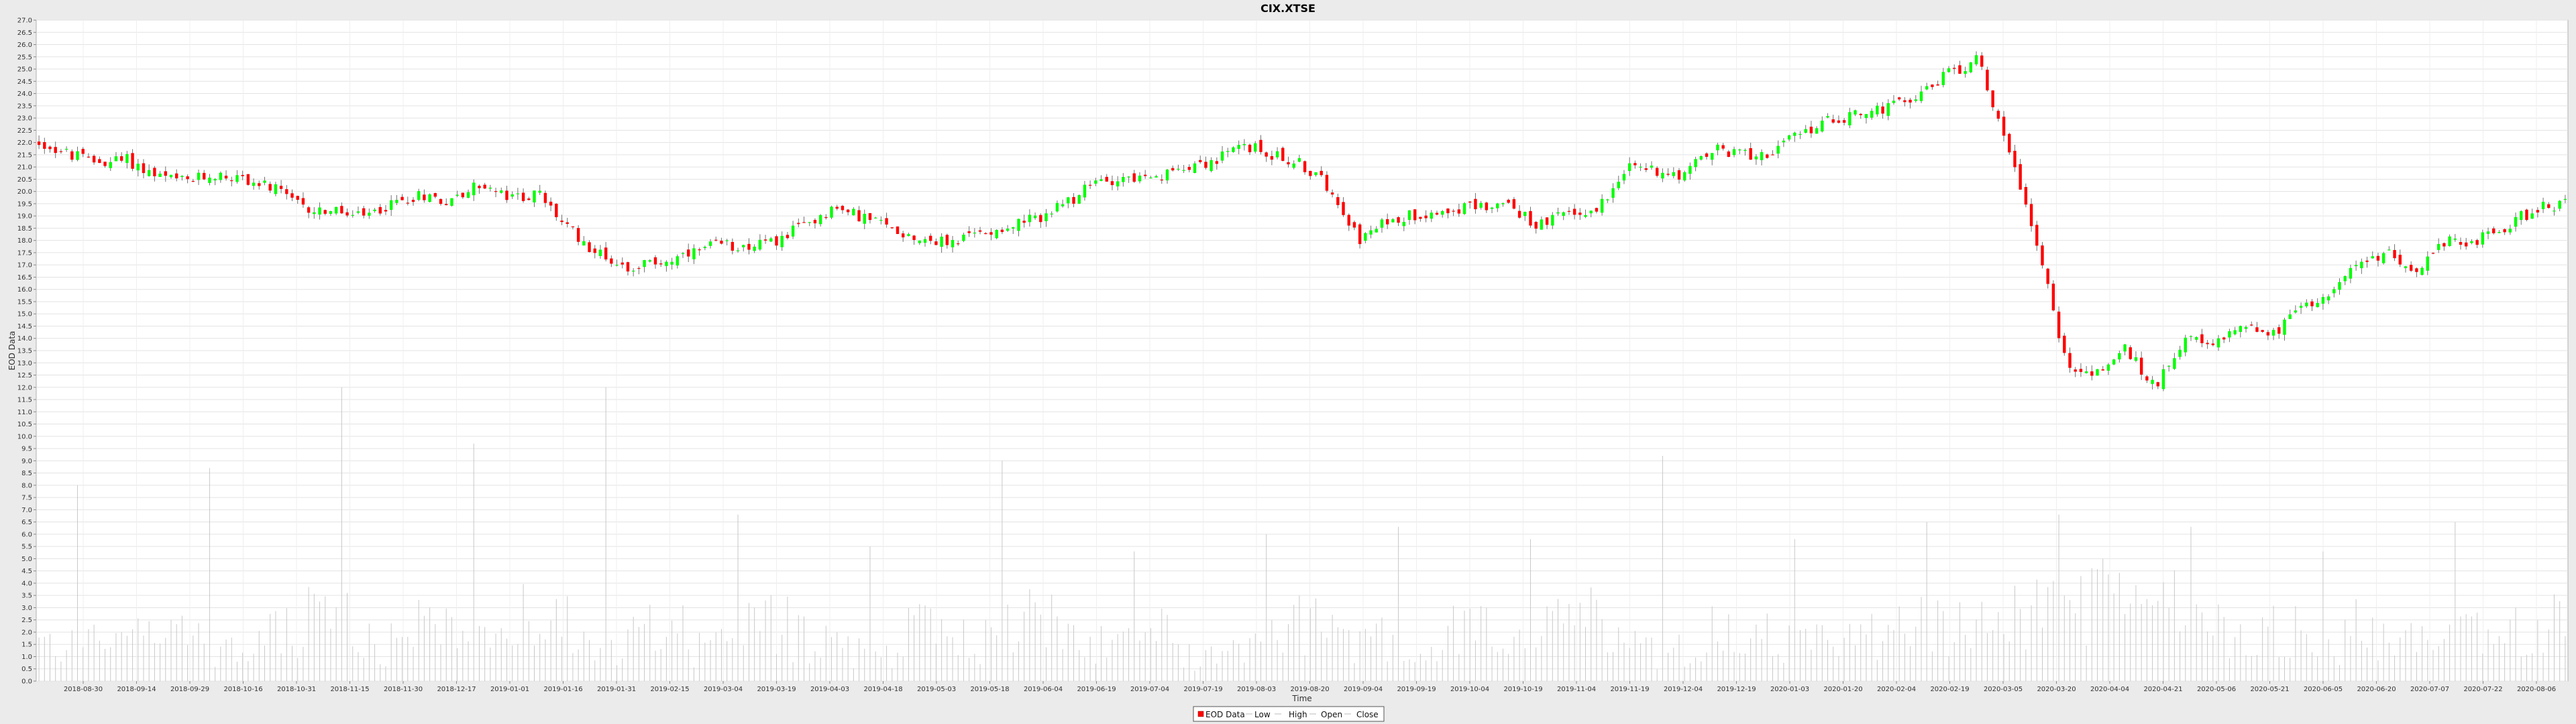 The image size is (2576, 724). What do you see at coordinates (1202, 689) in the screenshot?
I see `x-tick-label: 2019-07-19` at bounding box center [1202, 689].